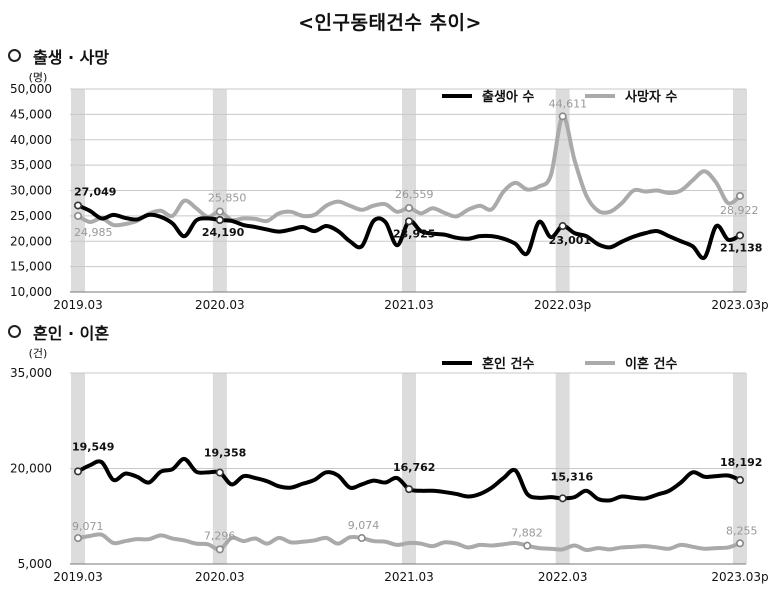  Describe the element at coordinates (95, 191) in the screenshot. I see `data-label: 27,049` at that location.